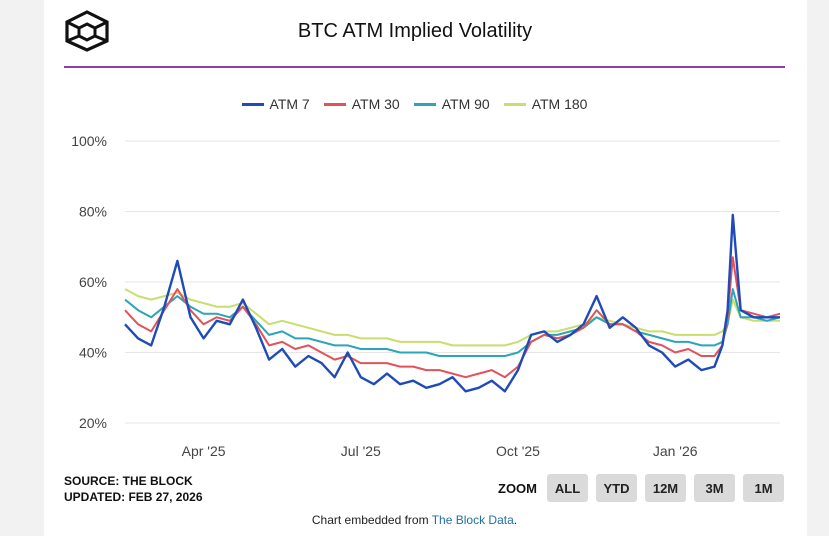 This screenshot has height=536, width=829. What do you see at coordinates (424, 104) in the screenshot?
I see `legend-swatch-atm90` at bounding box center [424, 104].